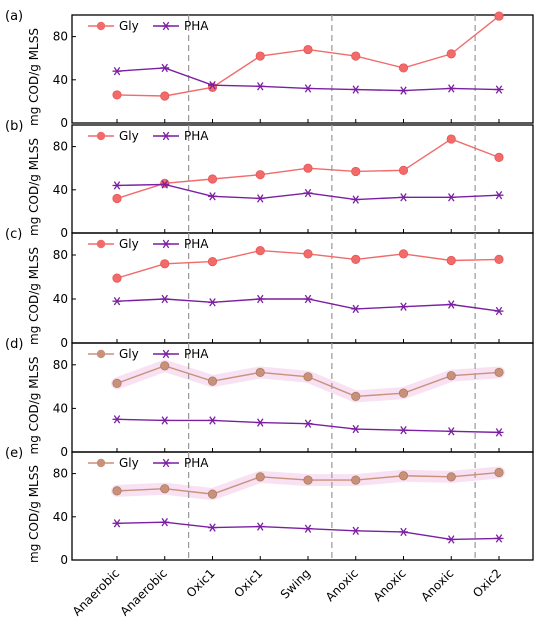  Describe the element at coordinates (14, 344) in the screenshot. I see `panel-label: (d)` at that location.